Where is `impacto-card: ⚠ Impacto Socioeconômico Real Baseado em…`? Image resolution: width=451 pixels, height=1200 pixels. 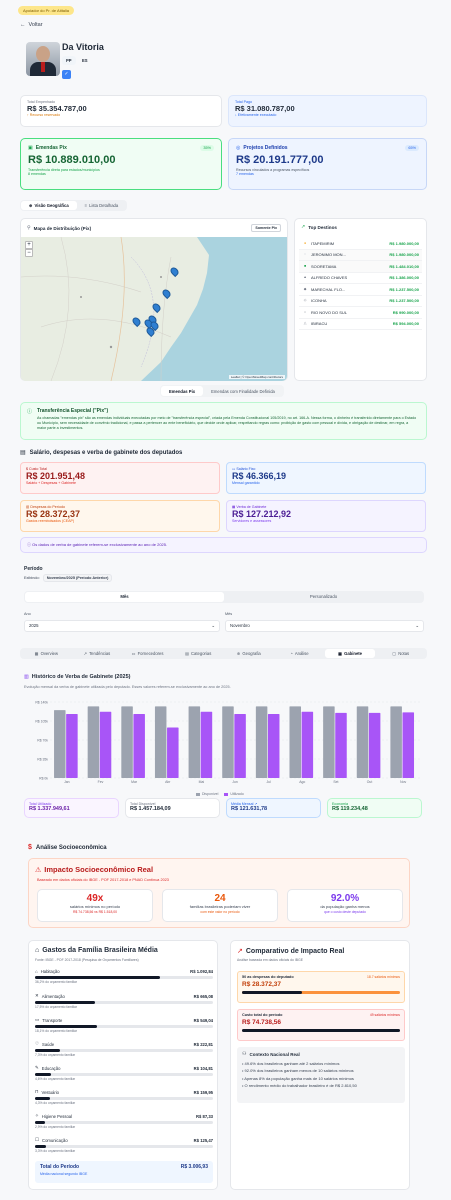 impacto-card: ⚠ Impacto Socioeconômico Real Baseado em… is located at coordinates (219, 893).